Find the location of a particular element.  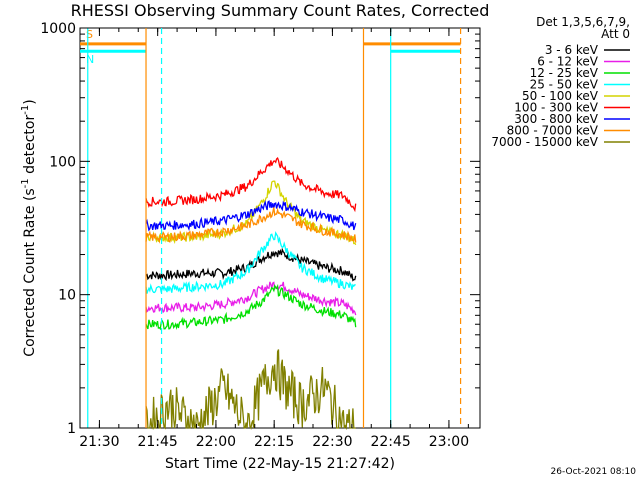

y-axis-label-part: detector is located at coordinates (30, 147).